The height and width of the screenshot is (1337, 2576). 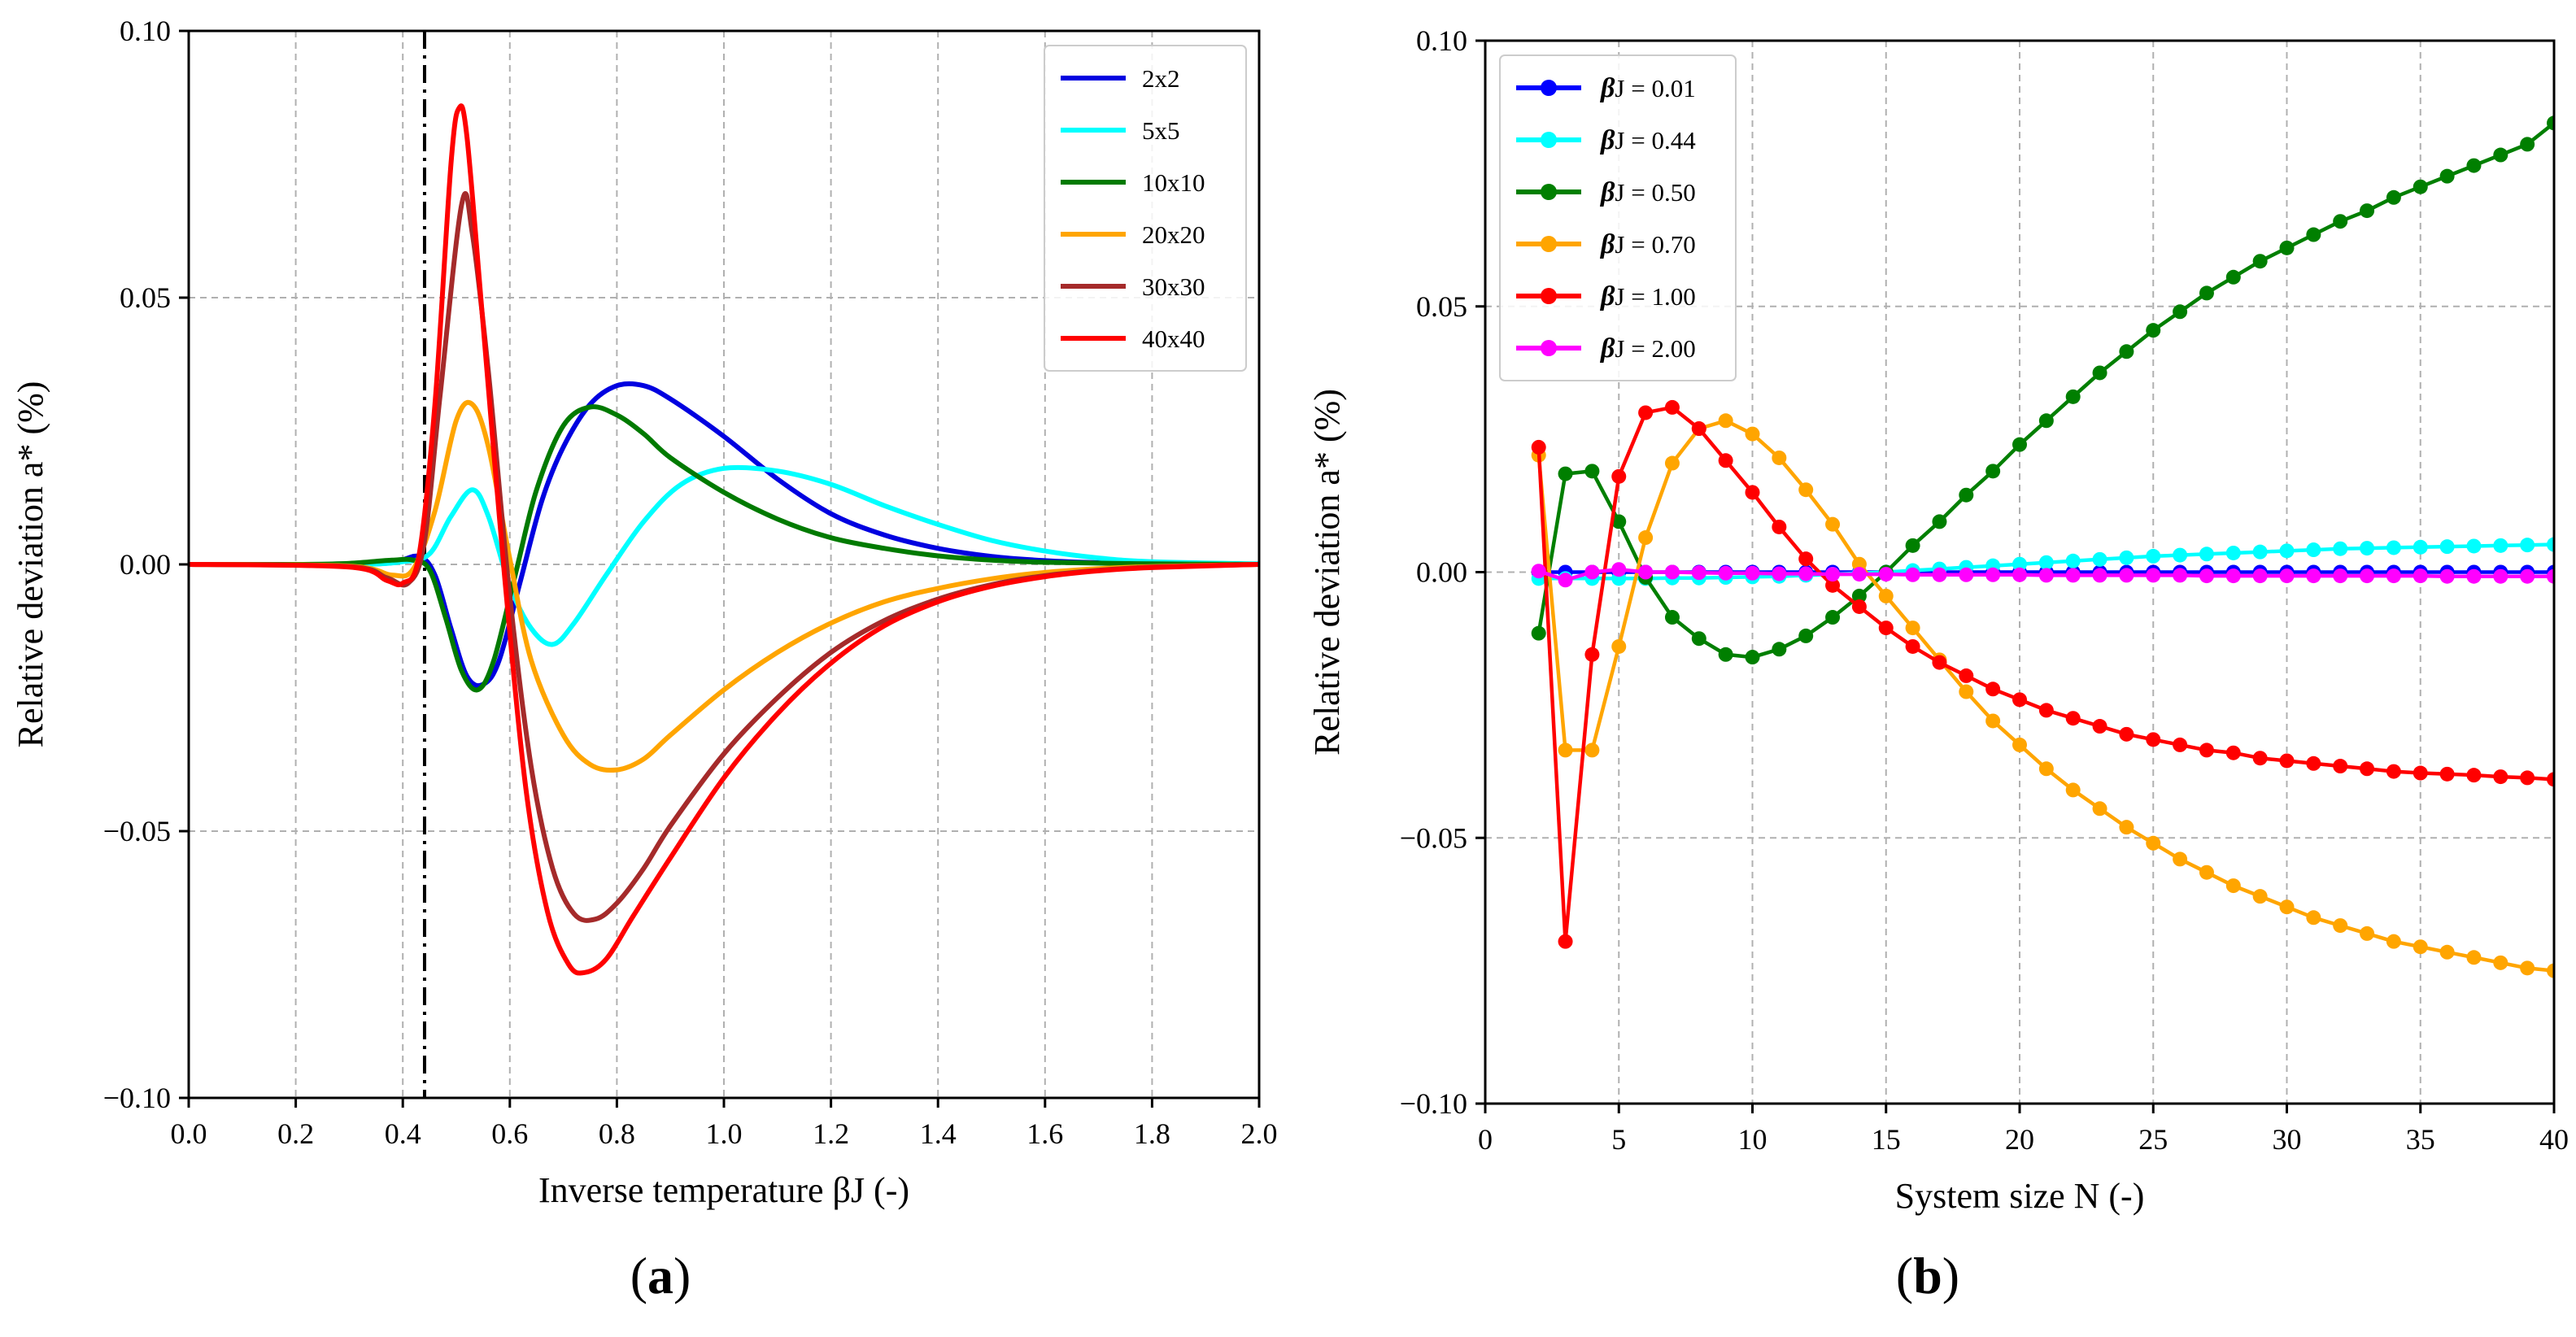 What do you see at coordinates (1120, 78) in the screenshot?
I see `legend-item: 2x2` at bounding box center [1120, 78].